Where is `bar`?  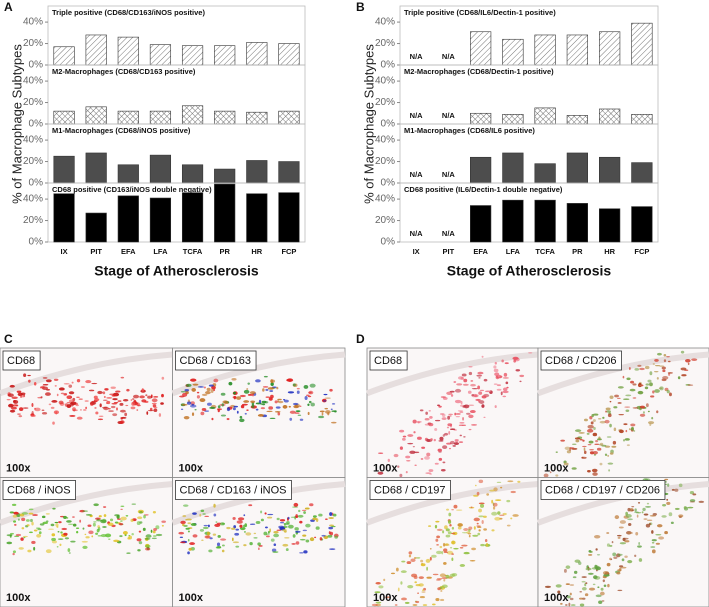 bar is located at coordinates (225, 213).